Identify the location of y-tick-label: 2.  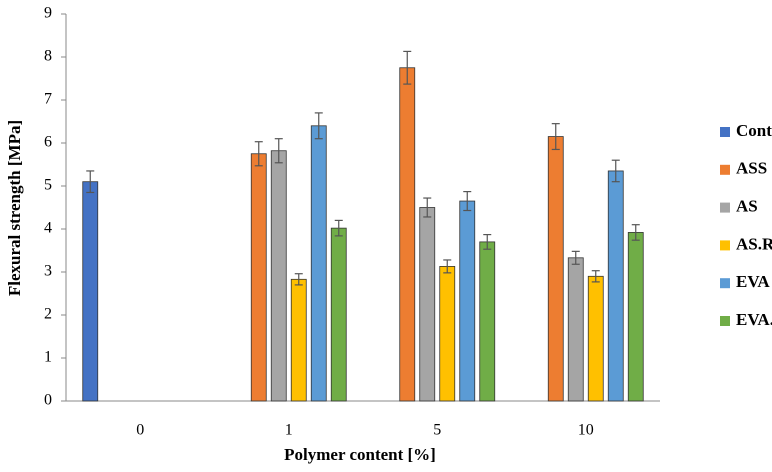
(48, 314).